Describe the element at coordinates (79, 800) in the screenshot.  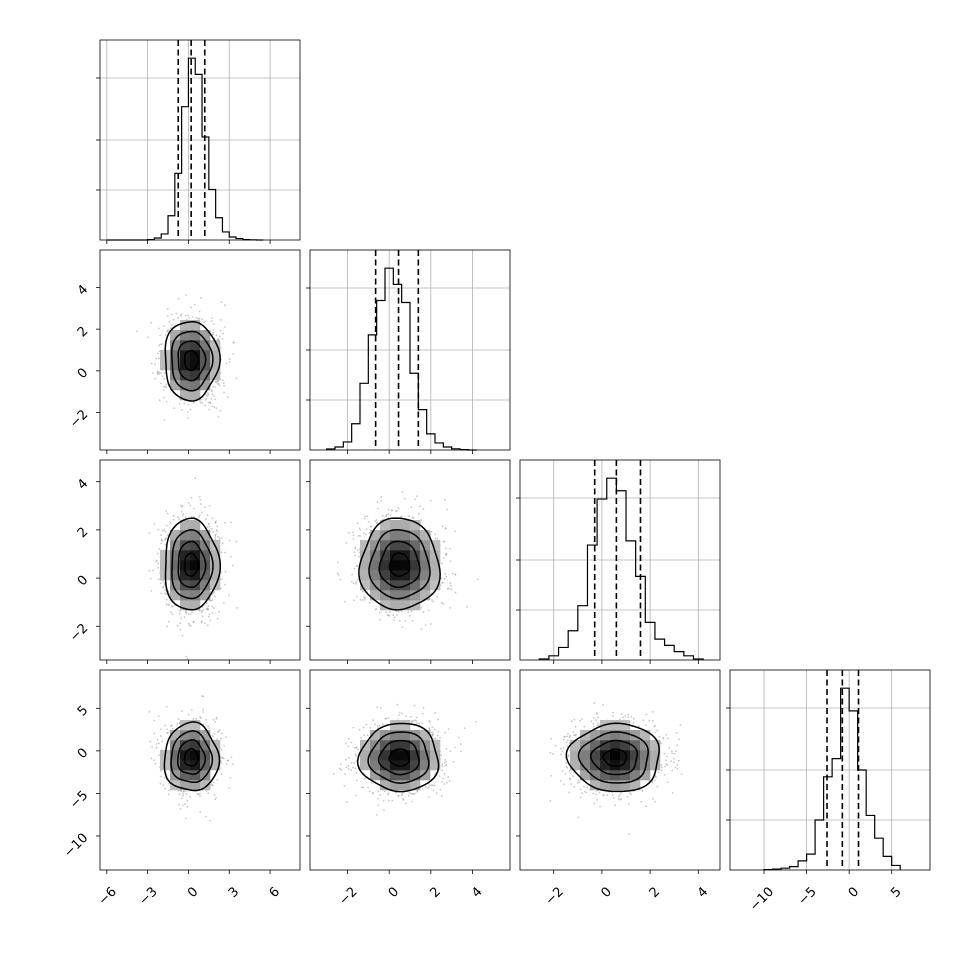
I see `y-tick-label: −5` at that location.